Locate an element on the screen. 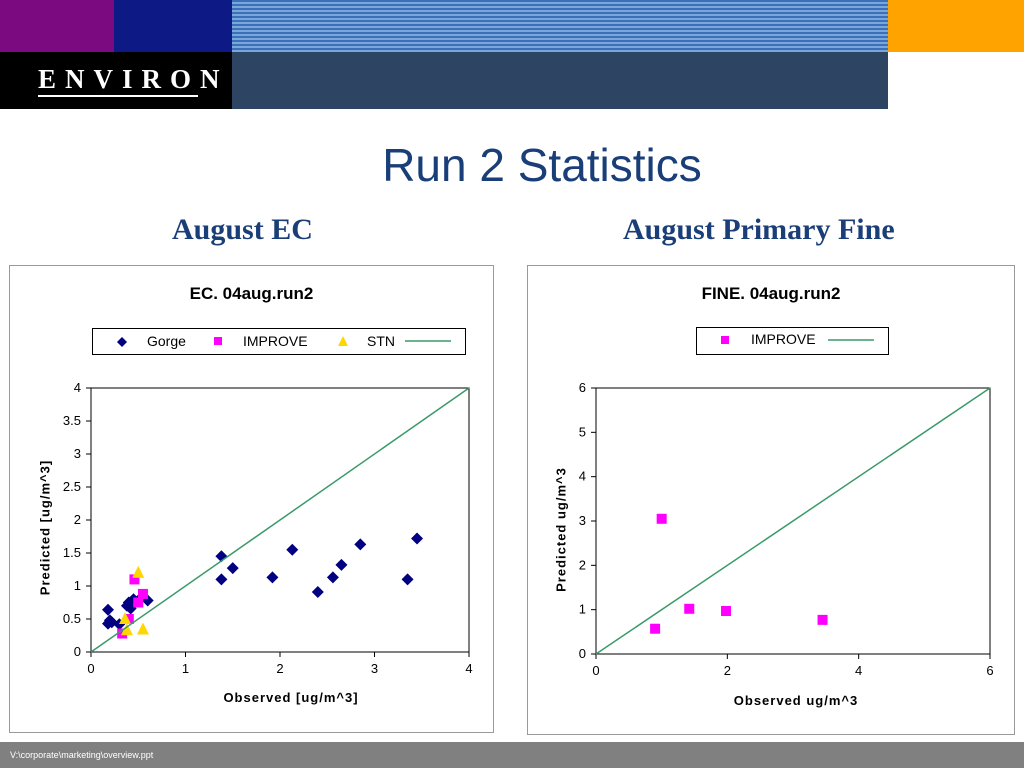  ec-legend: Gorge IMPROVE STN is located at coordinates (279, 341).